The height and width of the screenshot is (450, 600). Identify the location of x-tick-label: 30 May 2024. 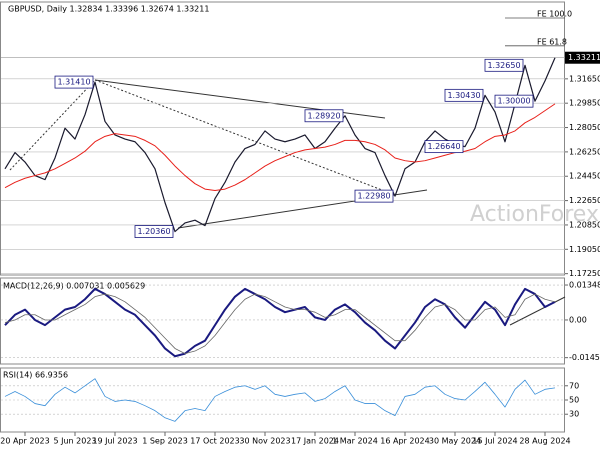
(455, 441).